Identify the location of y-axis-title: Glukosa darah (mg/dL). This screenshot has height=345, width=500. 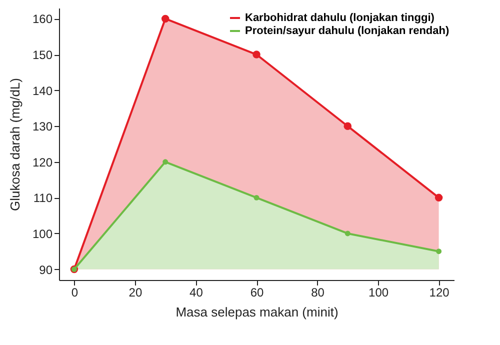
(14, 144).